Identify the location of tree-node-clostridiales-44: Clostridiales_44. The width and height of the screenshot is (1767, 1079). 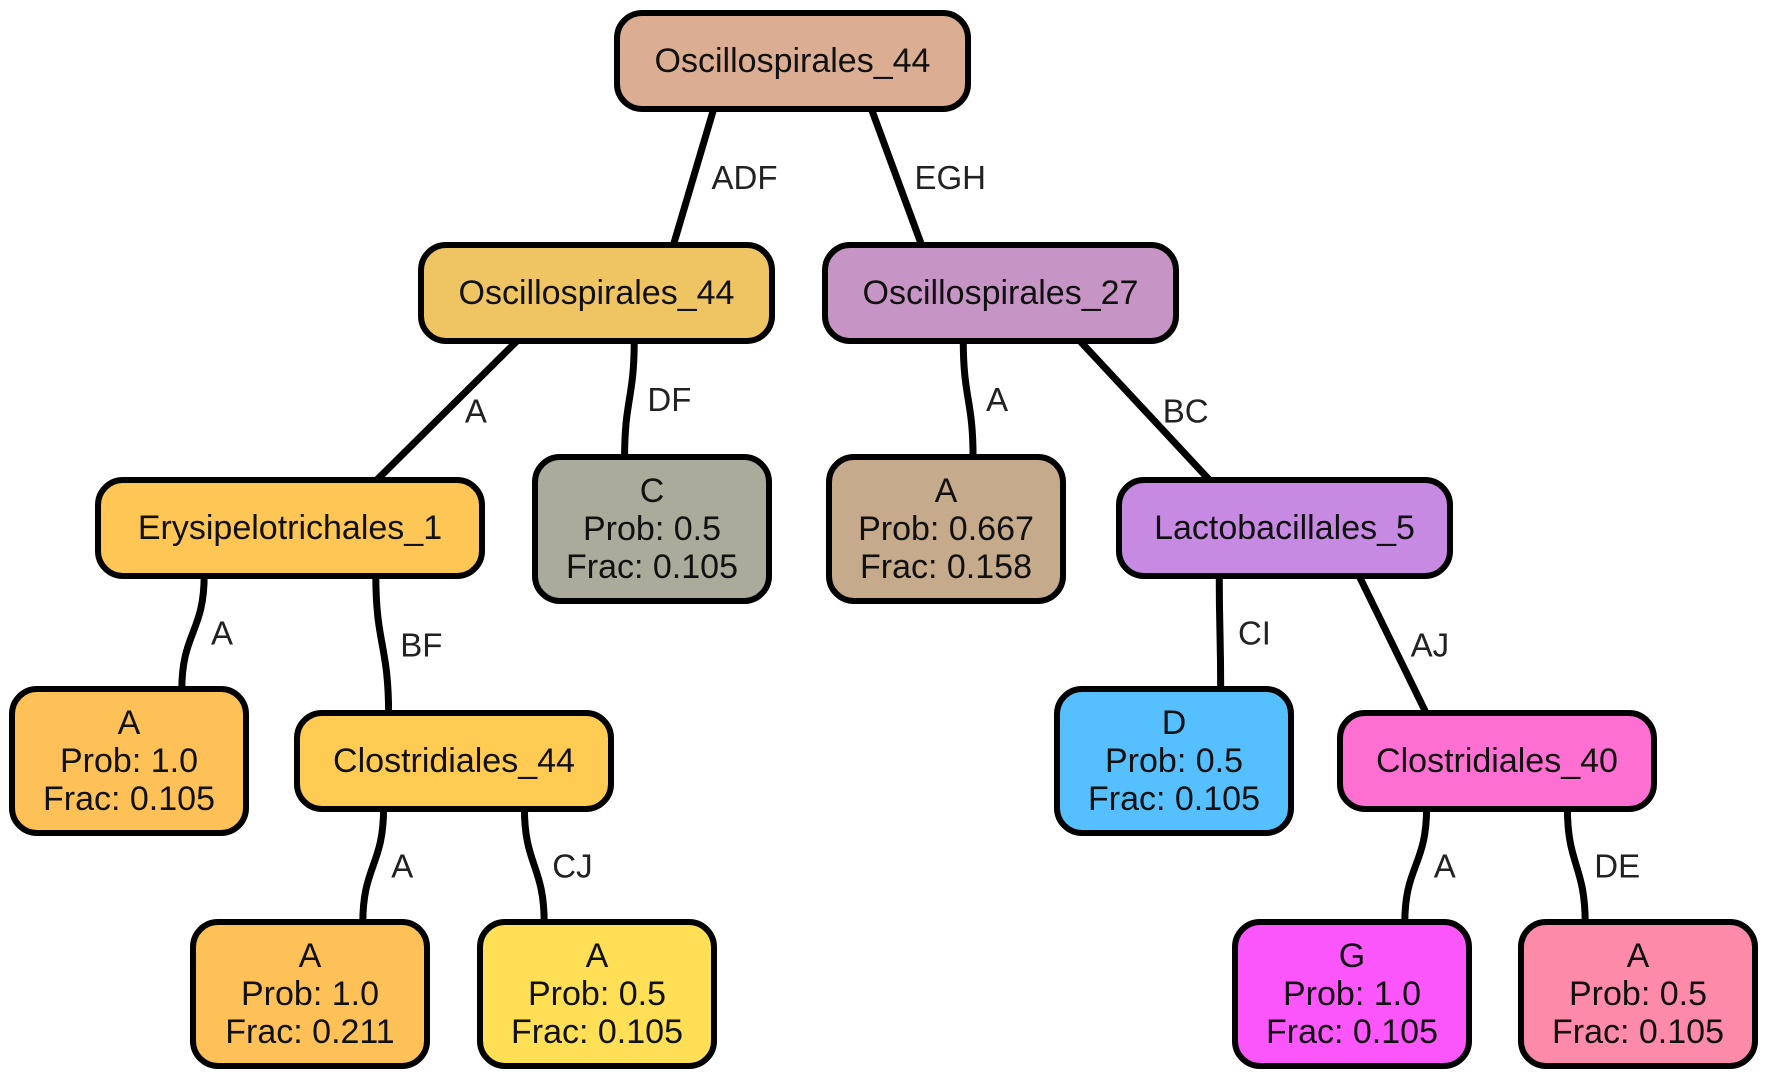
(454, 761).